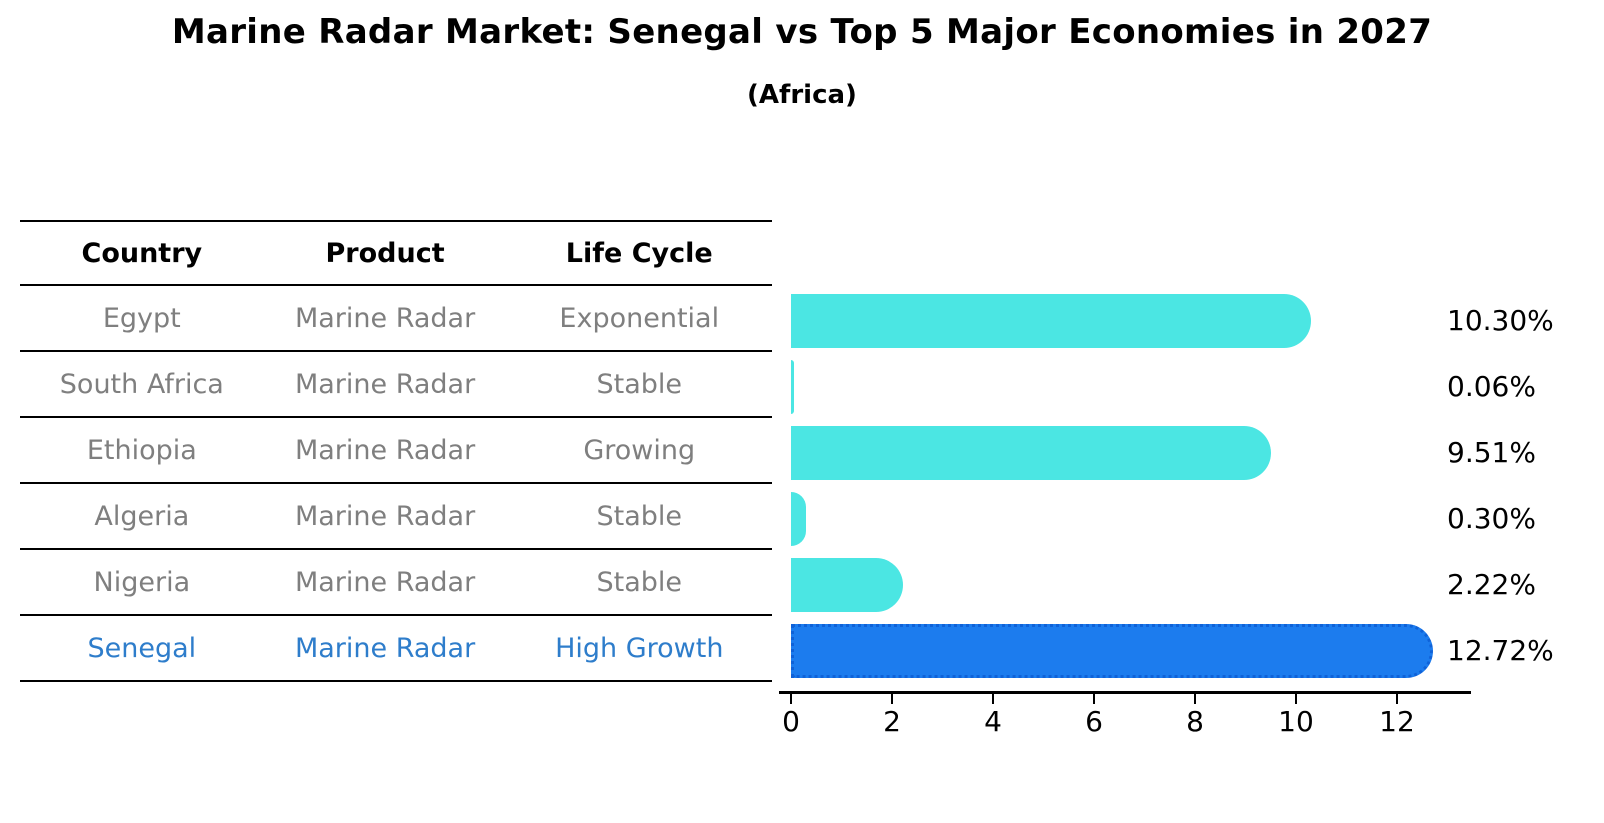  I want to click on bar-senegal, so click(1112, 651).